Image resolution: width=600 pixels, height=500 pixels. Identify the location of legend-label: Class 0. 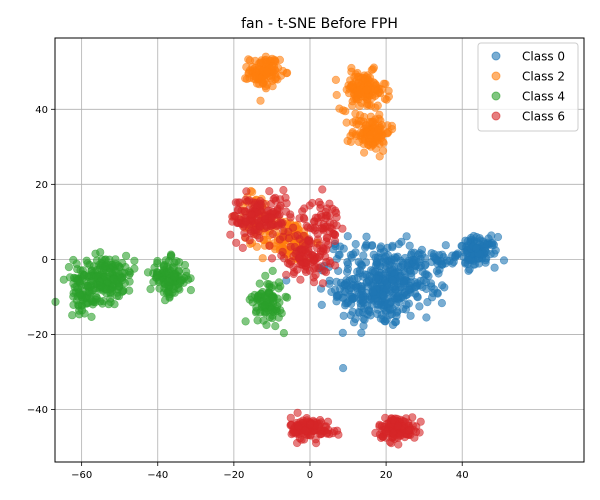
(543, 57).